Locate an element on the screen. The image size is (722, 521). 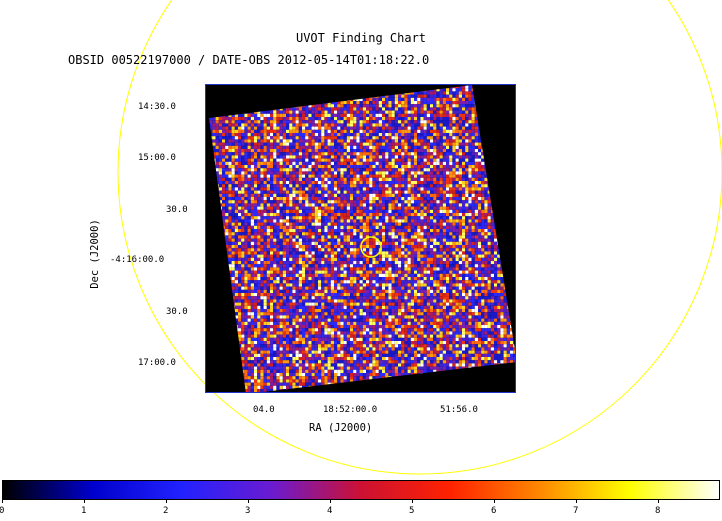
ra-axis-label: RA (J2000) is located at coordinates (341, 428).